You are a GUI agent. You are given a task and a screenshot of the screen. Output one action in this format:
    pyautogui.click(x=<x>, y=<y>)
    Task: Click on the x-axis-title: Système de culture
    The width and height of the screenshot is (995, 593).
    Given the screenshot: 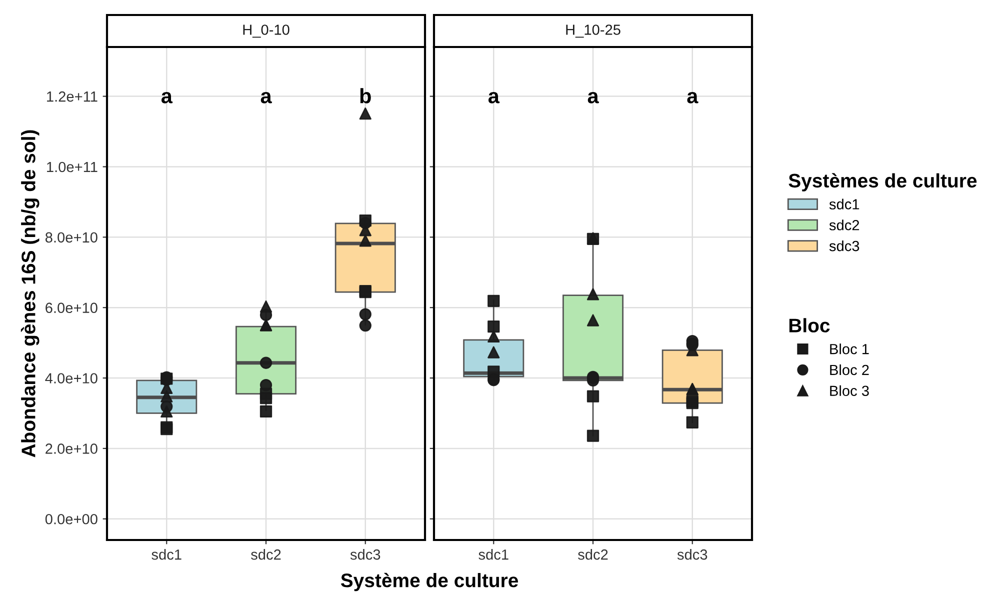 What is the action you would take?
    pyautogui.click(x=429, y=582)
    